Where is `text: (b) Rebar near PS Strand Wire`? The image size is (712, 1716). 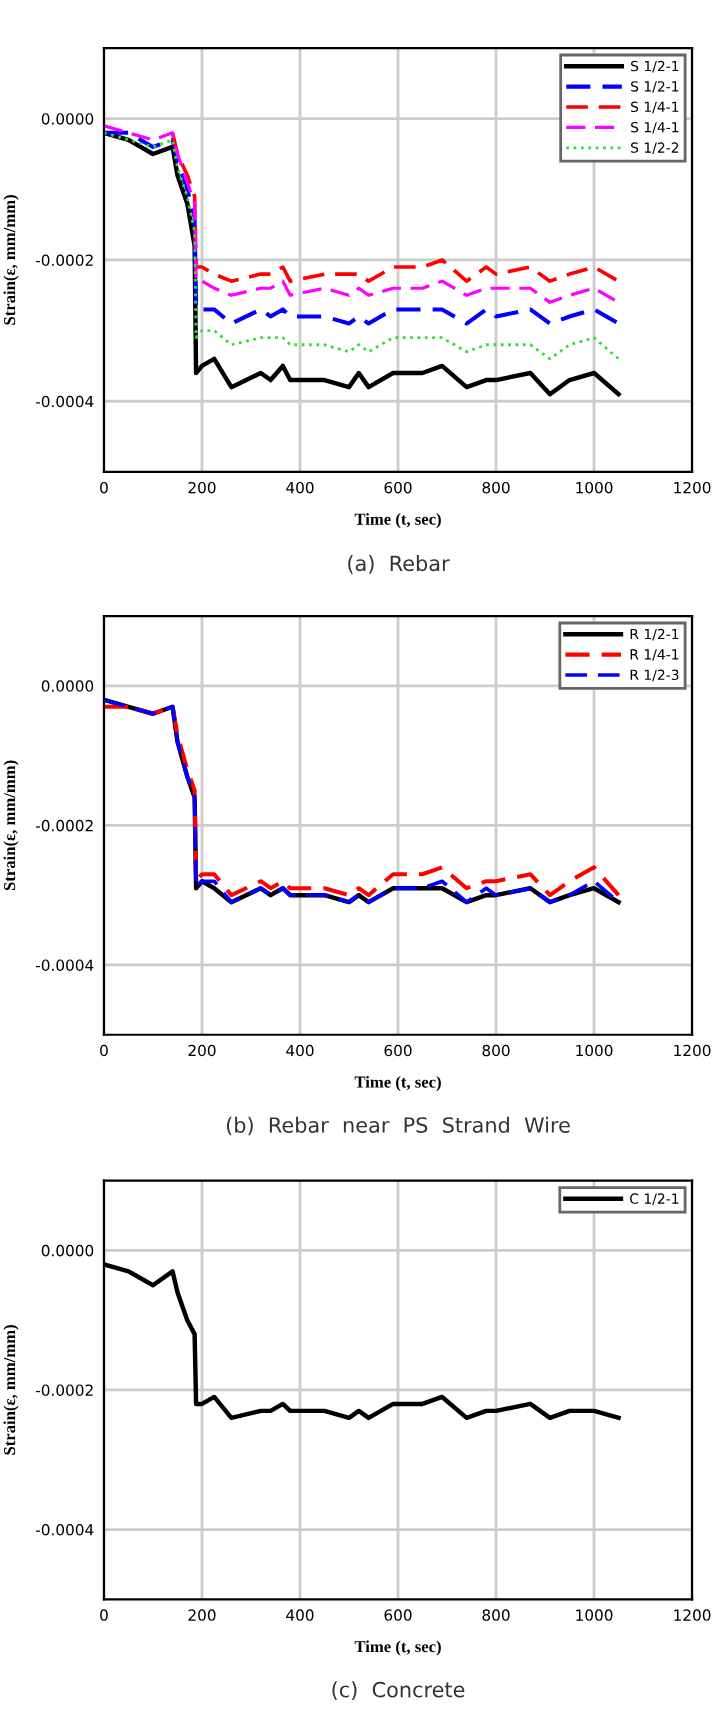 text: (b) Rebar near PS Strand Wire is located at coordinates (398, 1126).